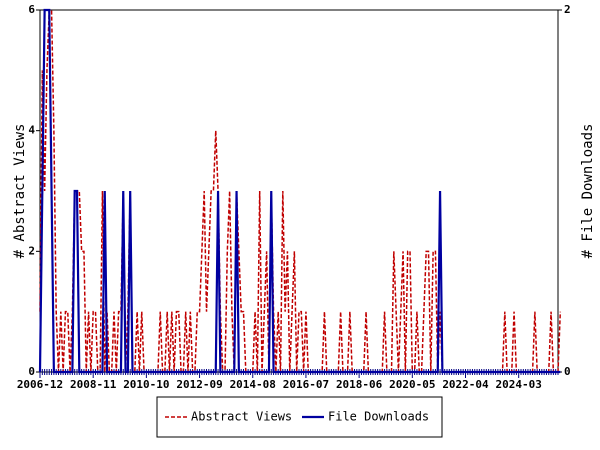 The image size is (600, 450). What do you see at coordinates (299, 417) in the screenshot?
I see `legend-box` at bounding box center [299, 417].